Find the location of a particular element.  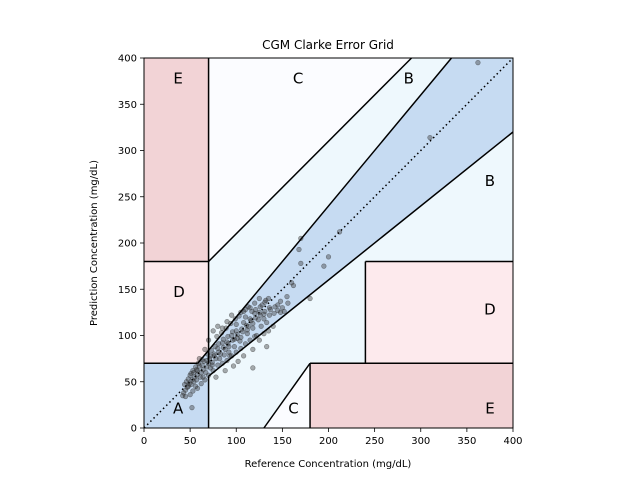

y-tick-label: 300 is located at coordinates (127, 151).